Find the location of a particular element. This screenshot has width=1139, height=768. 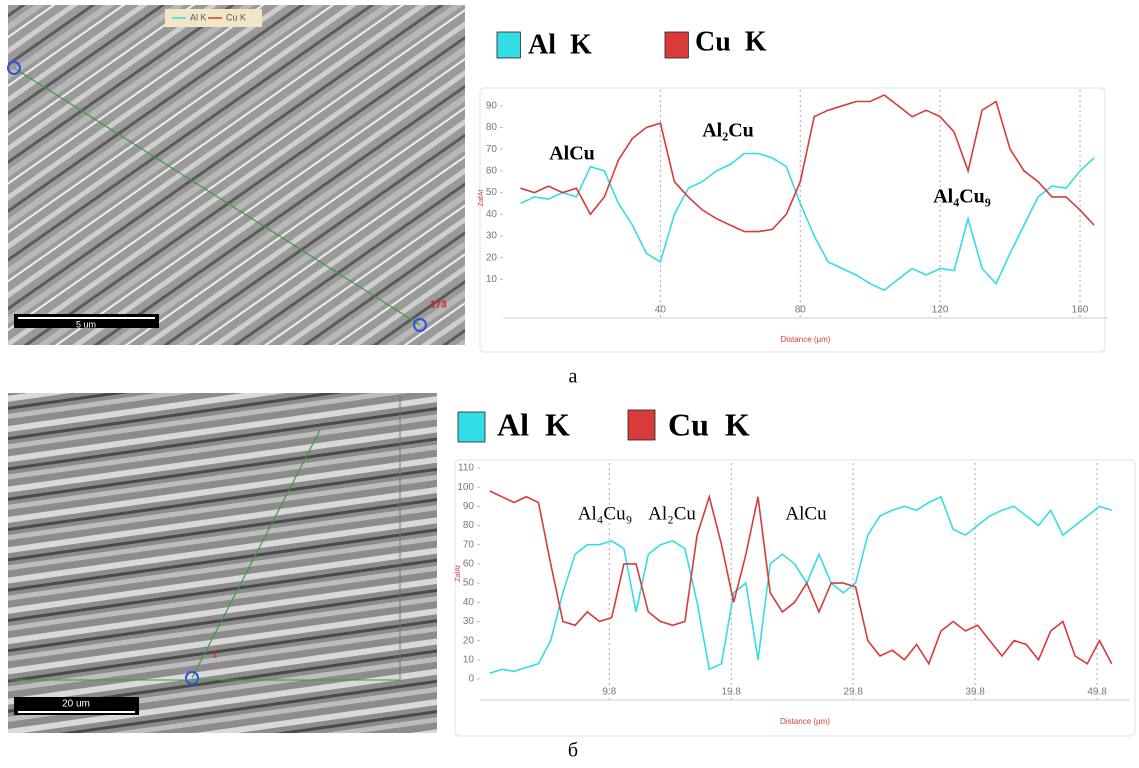

scan-end is located at coordinates (420, 325).